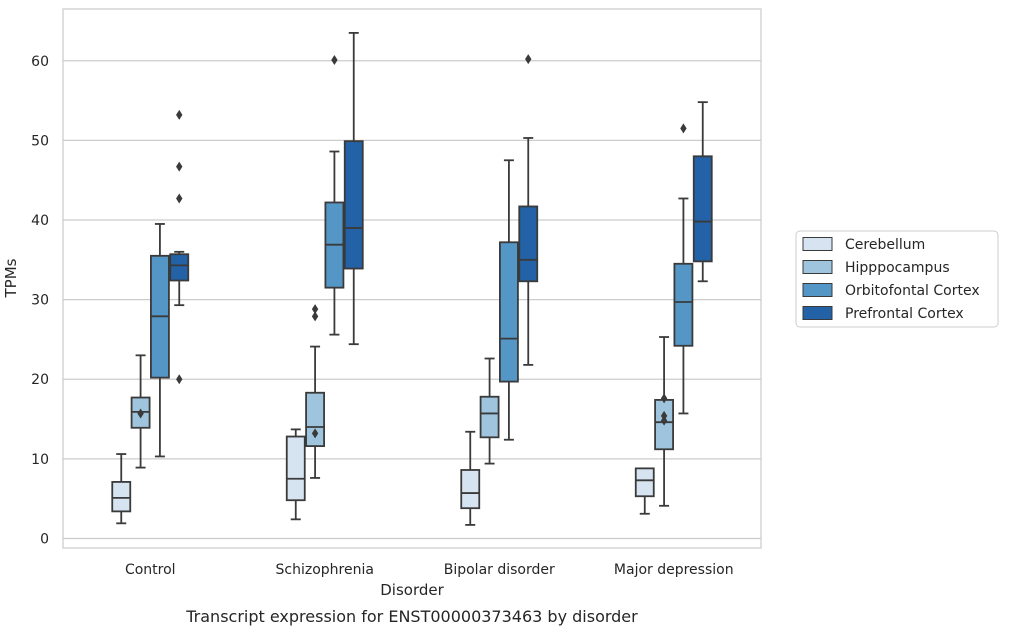 The height and width of the screenshot is (638, 1009). I want to click on y-axis-label: TPMs, so click(11, 278).